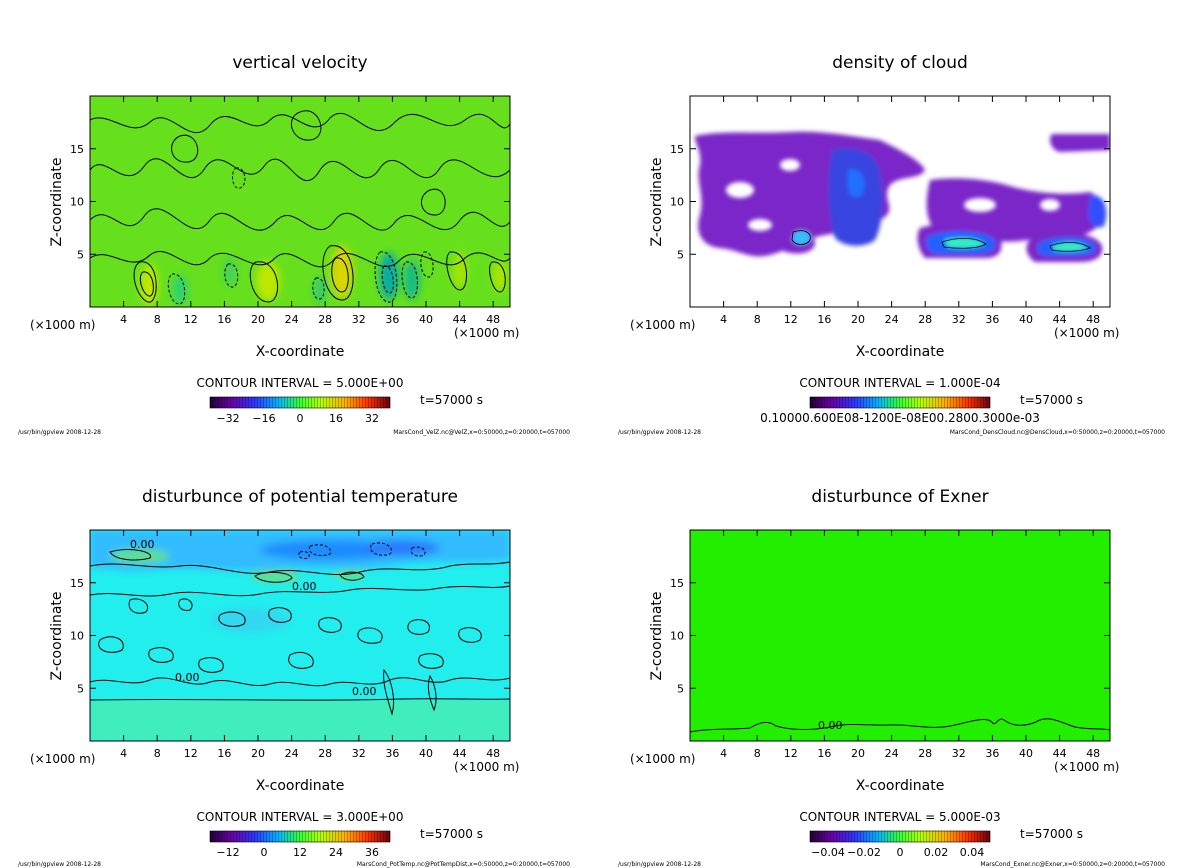  What do you see at coordinates (227, 852) in the screenshot?
I see `colorbar-tick-label: −12` at bounding box center [227, 852].